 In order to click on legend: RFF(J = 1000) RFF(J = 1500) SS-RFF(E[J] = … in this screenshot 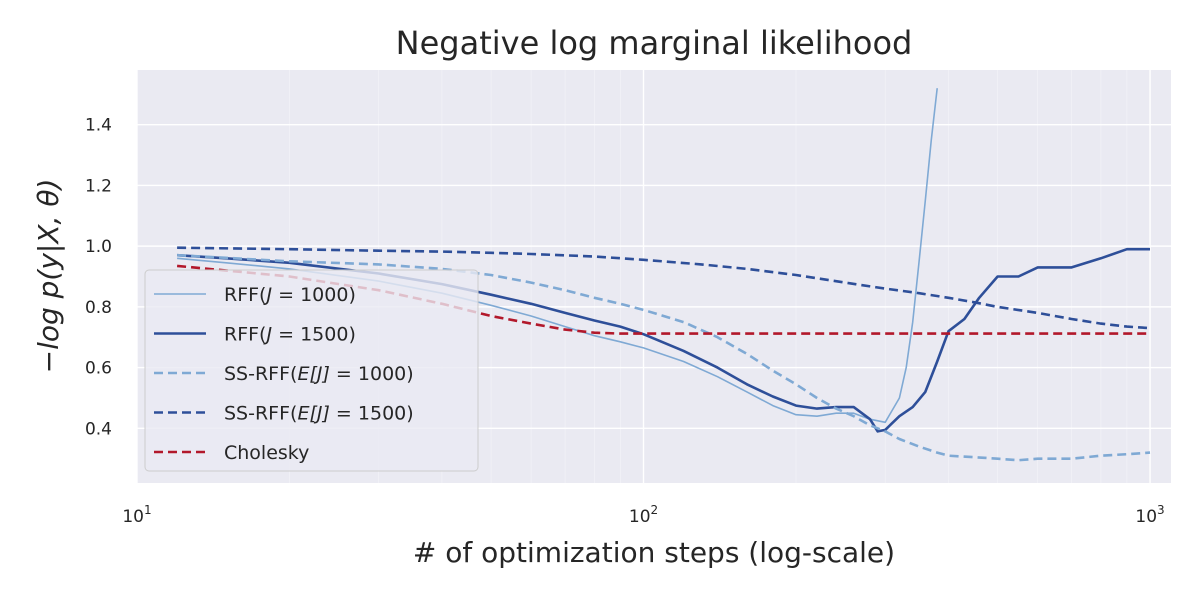, I will do `click(311, 370)`.